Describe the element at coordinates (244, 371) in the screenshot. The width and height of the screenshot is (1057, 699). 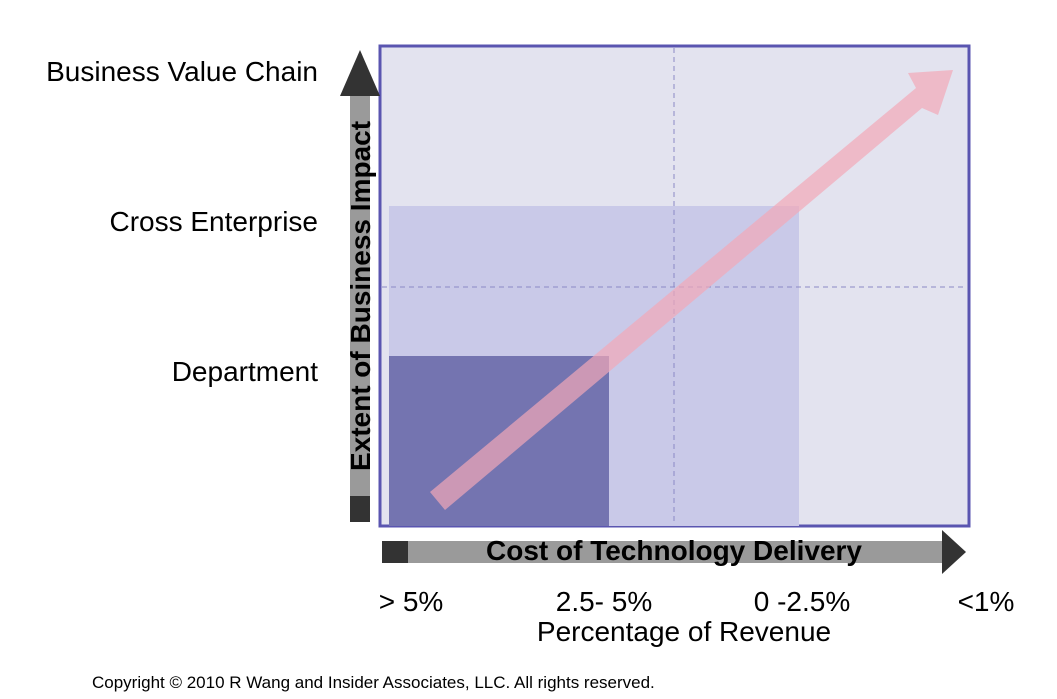
I see `y-level-department: Department` at that location.